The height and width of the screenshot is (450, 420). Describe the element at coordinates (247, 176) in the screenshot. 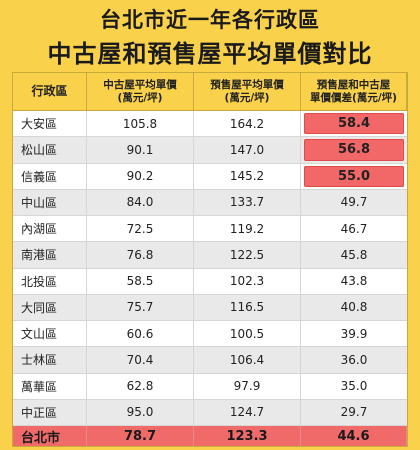

I see `presale-price-cell-value: 145.2` at that location.